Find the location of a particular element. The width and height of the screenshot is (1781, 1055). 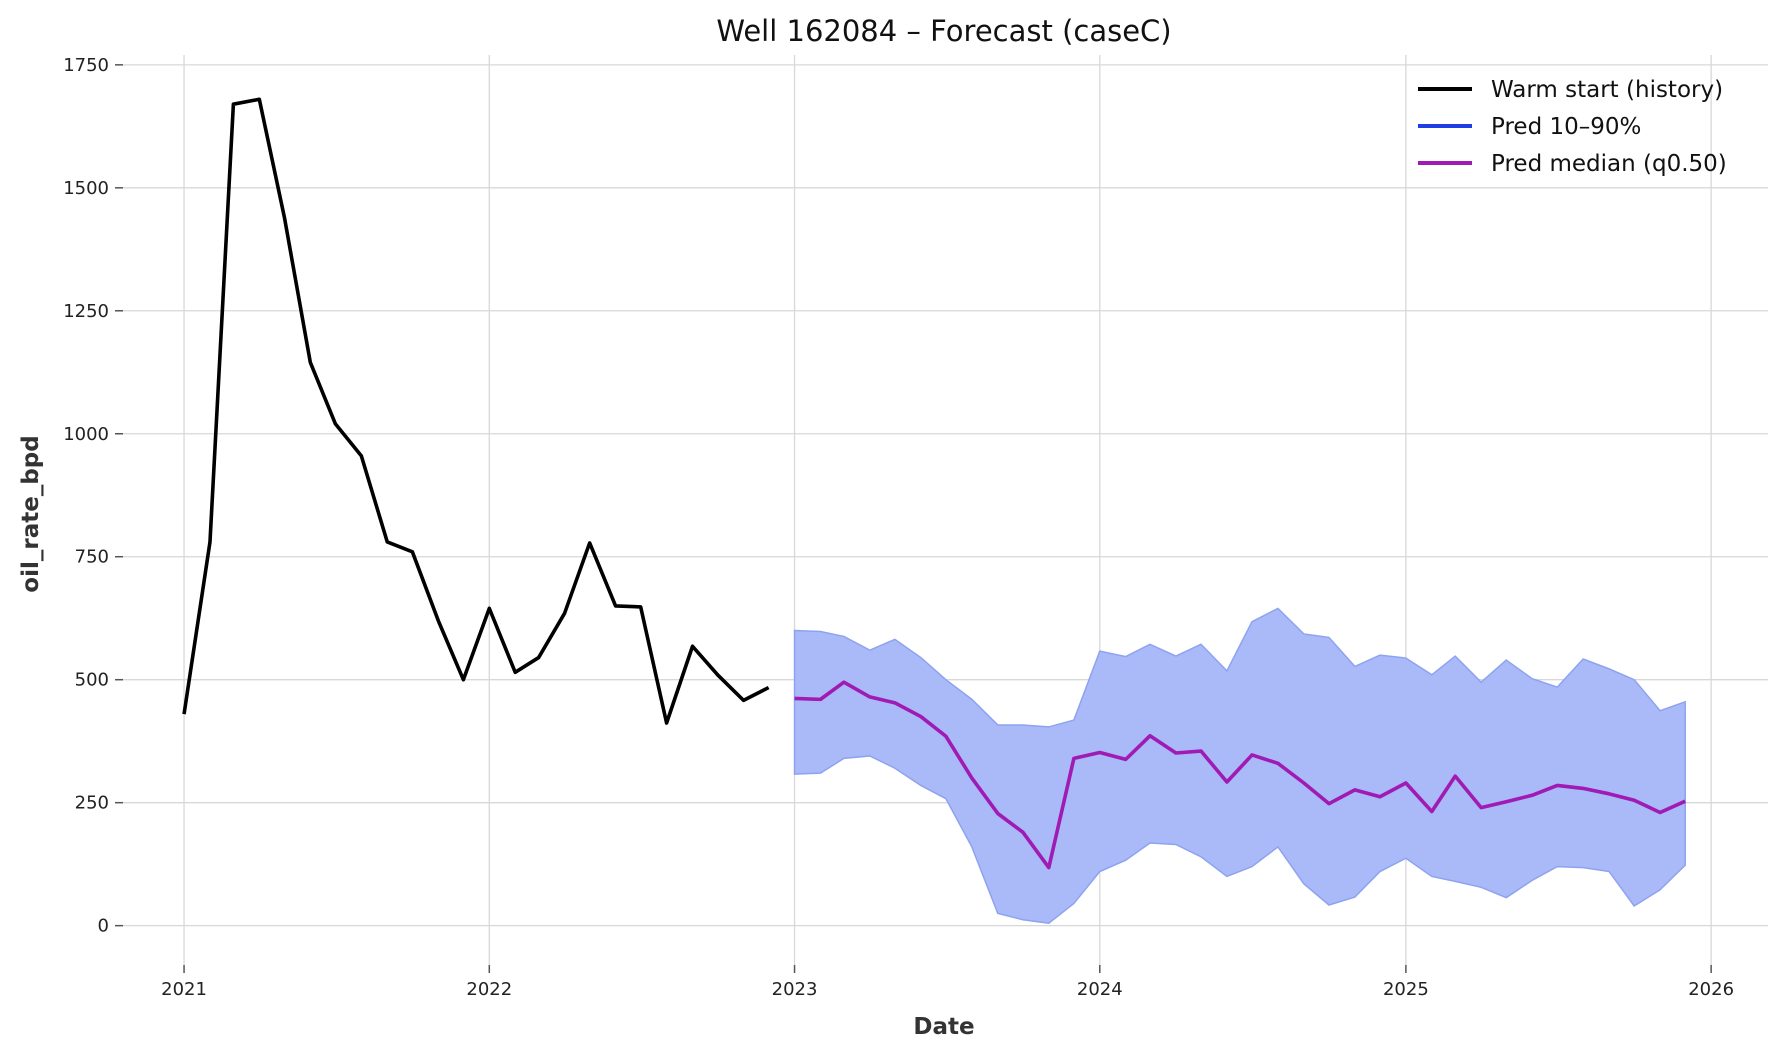

chart-title: Well 162084 – Forecast (caseC) is located at coordinates (943, 31).